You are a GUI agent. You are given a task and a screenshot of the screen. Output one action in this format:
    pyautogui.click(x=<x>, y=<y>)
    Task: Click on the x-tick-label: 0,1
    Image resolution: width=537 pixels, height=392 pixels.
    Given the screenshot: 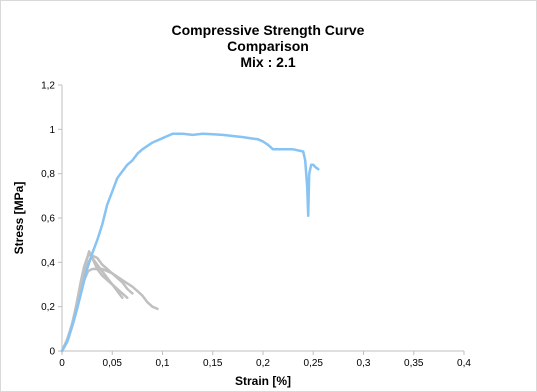 What is the action you would take?
    pyautogui.click(x=163, y=363)
    